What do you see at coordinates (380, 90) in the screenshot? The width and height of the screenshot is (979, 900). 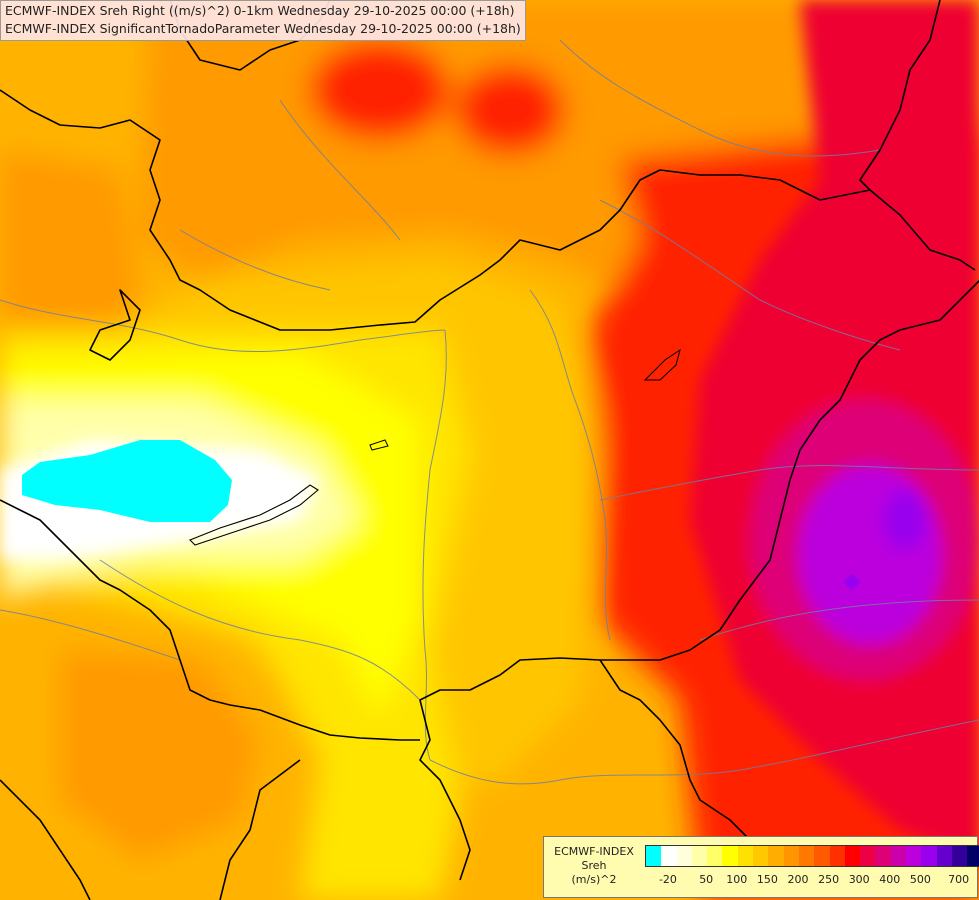 I see `field-red-north-blob` at bounding box center [380, 90].